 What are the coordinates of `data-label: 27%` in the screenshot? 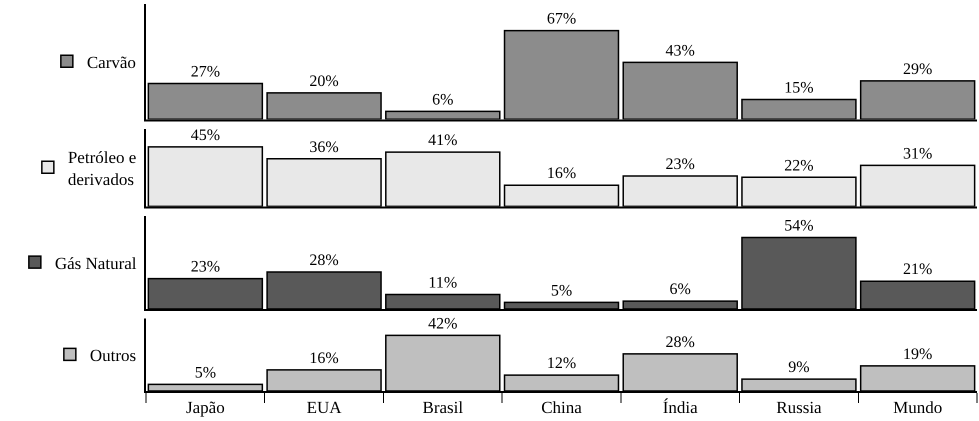 It's located at (205, 72).